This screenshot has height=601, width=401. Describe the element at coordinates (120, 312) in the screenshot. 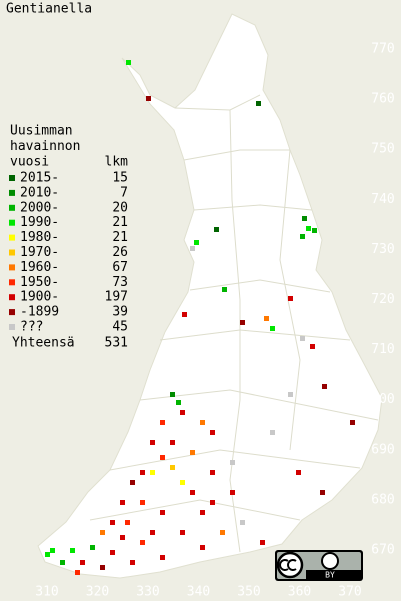

I see `legend-count: 39` at that location.